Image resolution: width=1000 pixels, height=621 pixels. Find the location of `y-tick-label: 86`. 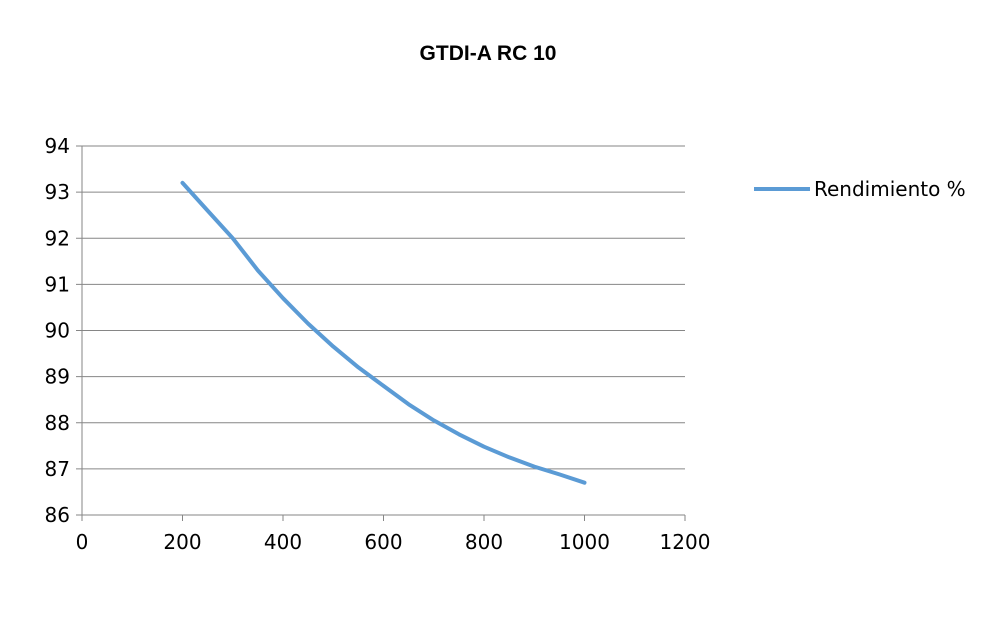

y-tick-label: 86 is located at coordinates (57, 515).